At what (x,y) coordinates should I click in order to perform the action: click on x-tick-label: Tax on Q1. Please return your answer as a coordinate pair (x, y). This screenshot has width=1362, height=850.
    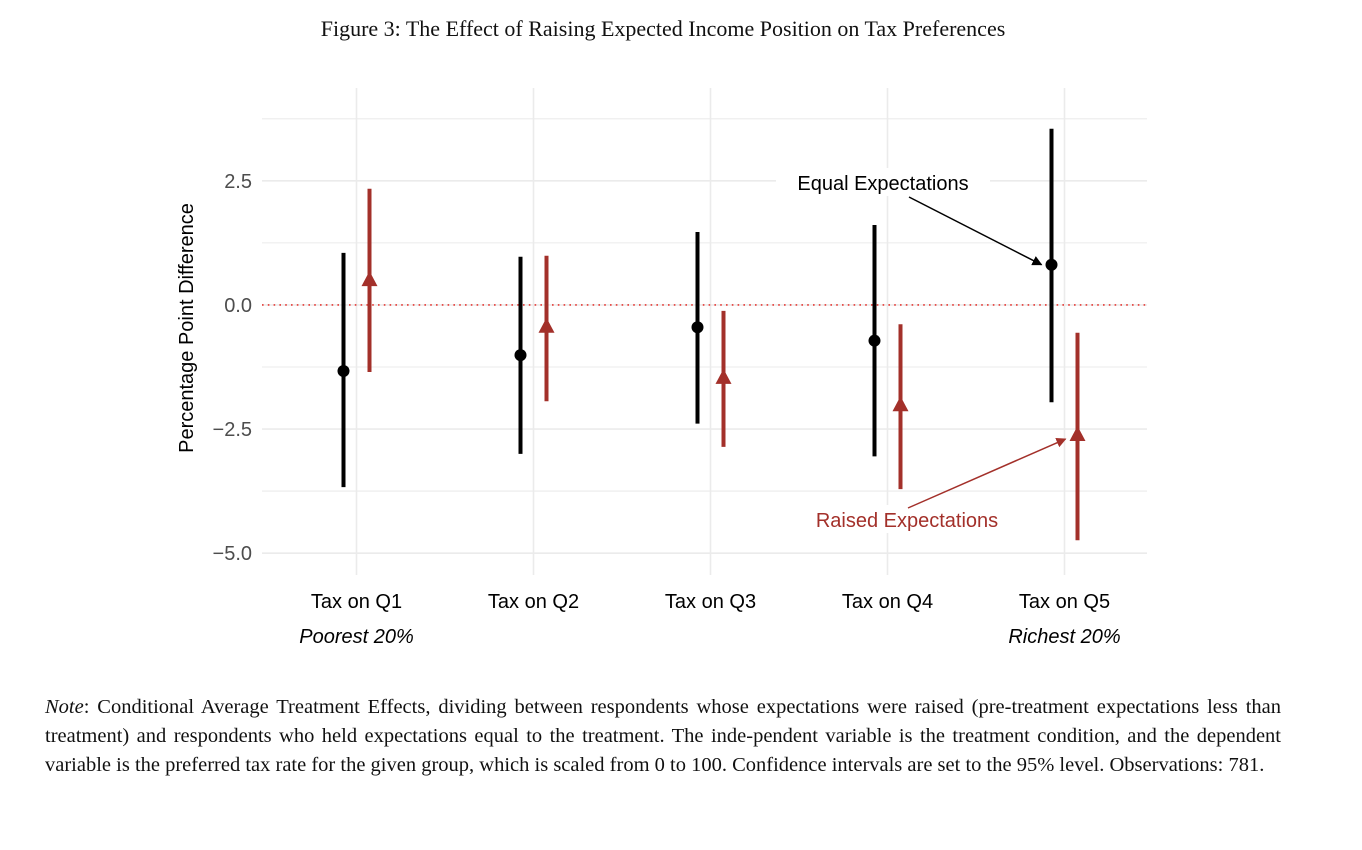
    Looking at the image, I should click on (356, 602).